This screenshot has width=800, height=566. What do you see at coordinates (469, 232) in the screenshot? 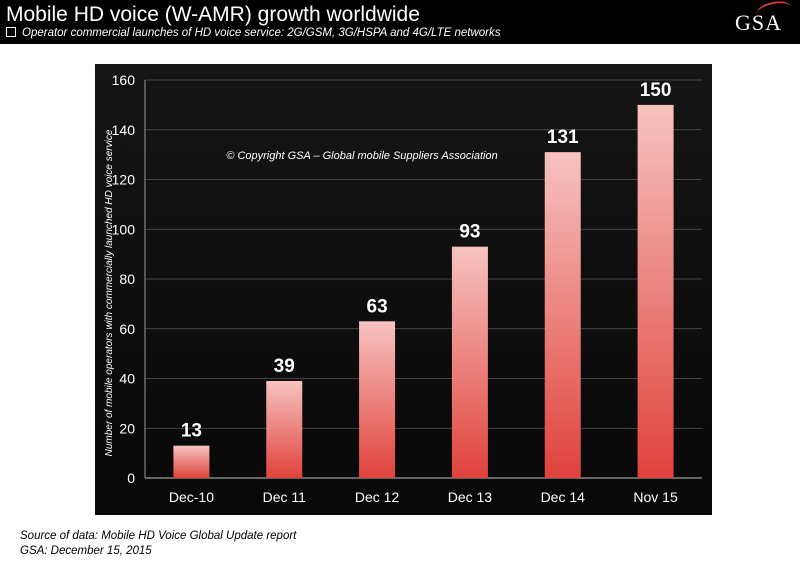
I see `data-label: 93` at bounding box center [469, 232].